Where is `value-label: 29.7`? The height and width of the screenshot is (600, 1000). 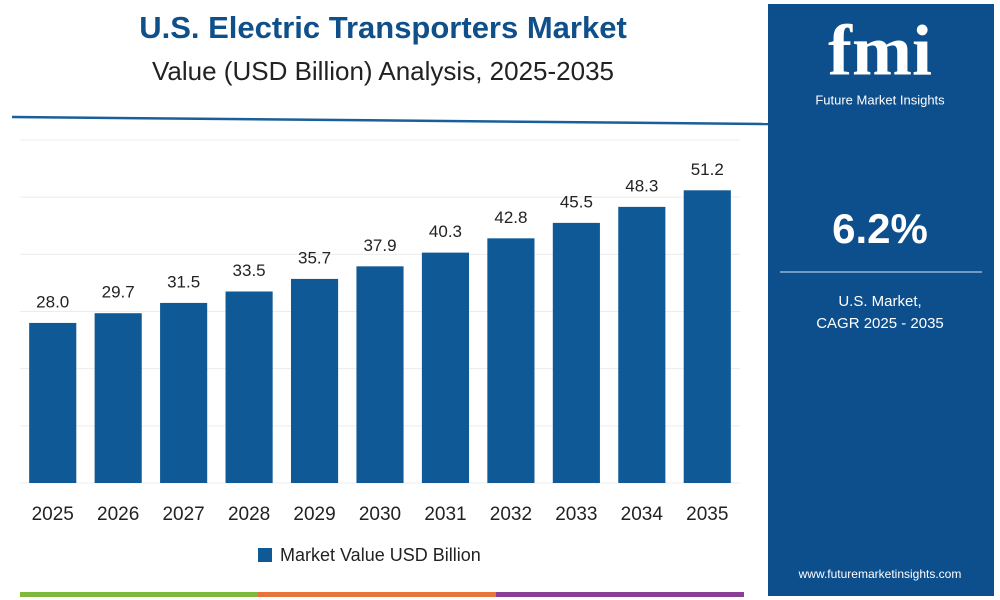 value-label: 29.7 is located at coordinates (118, 292).